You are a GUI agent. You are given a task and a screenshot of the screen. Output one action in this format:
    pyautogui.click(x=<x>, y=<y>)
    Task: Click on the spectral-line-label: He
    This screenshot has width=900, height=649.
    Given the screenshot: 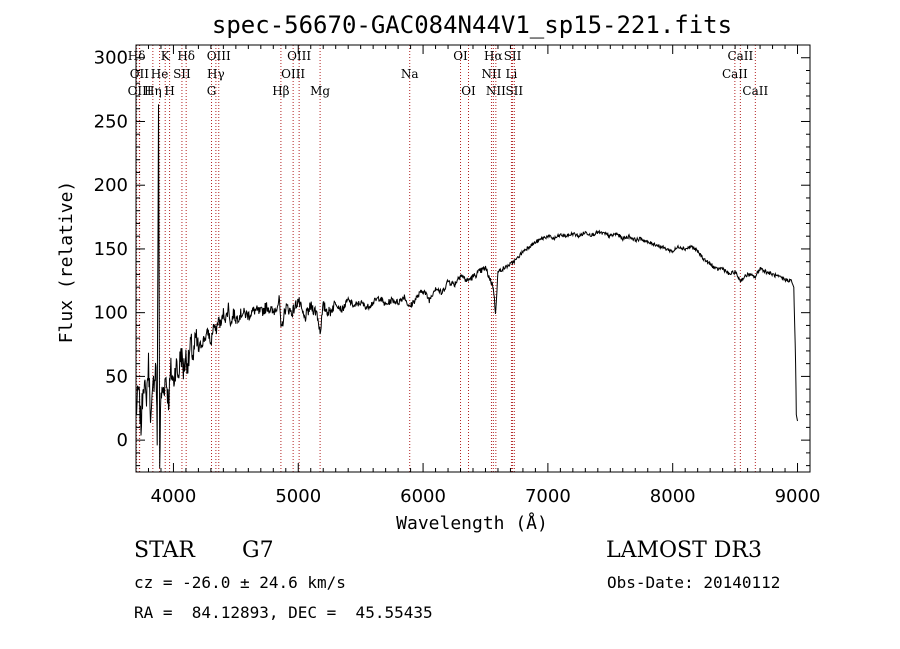 What is the action you would take?
    pyautogui.click(x=160, y=74)
    